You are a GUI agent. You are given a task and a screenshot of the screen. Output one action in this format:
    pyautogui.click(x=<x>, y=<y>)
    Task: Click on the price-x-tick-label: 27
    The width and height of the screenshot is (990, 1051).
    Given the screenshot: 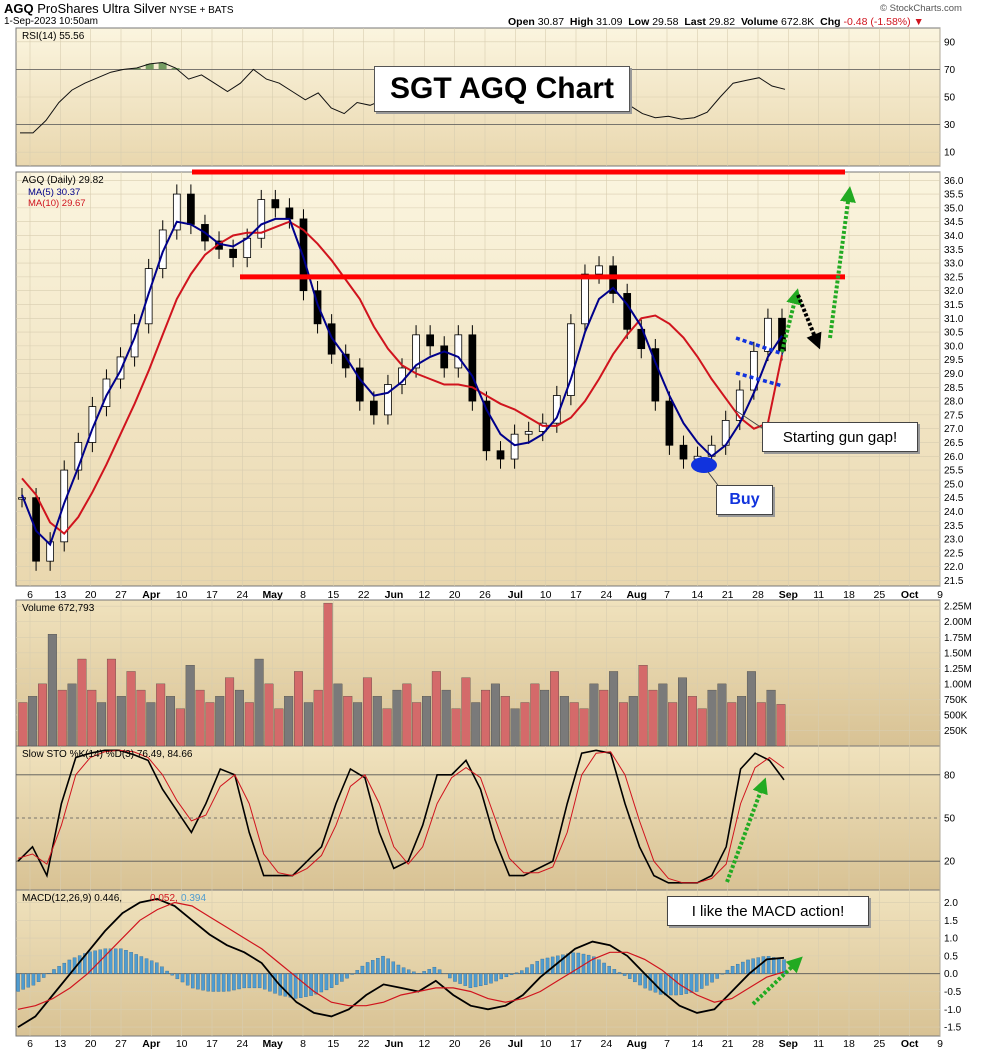 What is the action you would take?
    pyautogui.click(x=121, y=595)
    